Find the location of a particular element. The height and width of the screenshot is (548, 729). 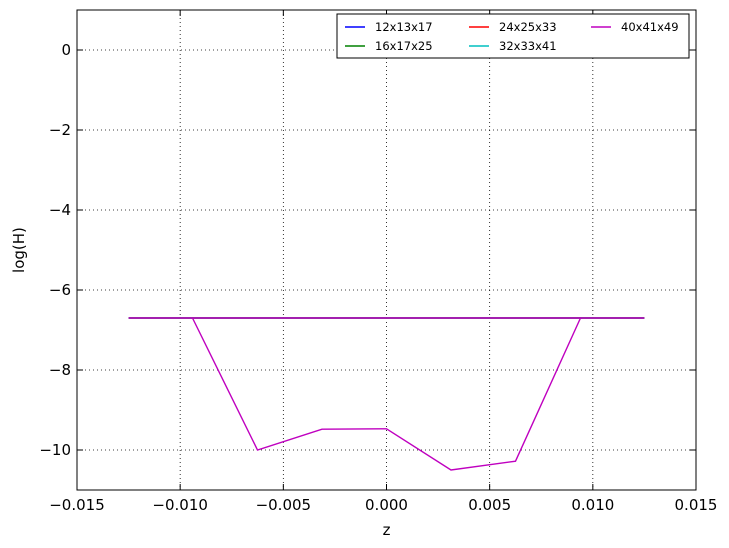

x-axis-label: z is located at coordinates (387, 530).